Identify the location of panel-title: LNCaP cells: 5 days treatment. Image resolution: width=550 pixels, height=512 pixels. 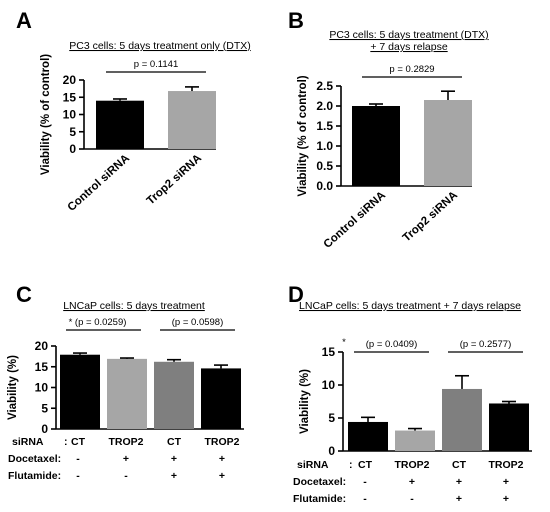
(134, 306).